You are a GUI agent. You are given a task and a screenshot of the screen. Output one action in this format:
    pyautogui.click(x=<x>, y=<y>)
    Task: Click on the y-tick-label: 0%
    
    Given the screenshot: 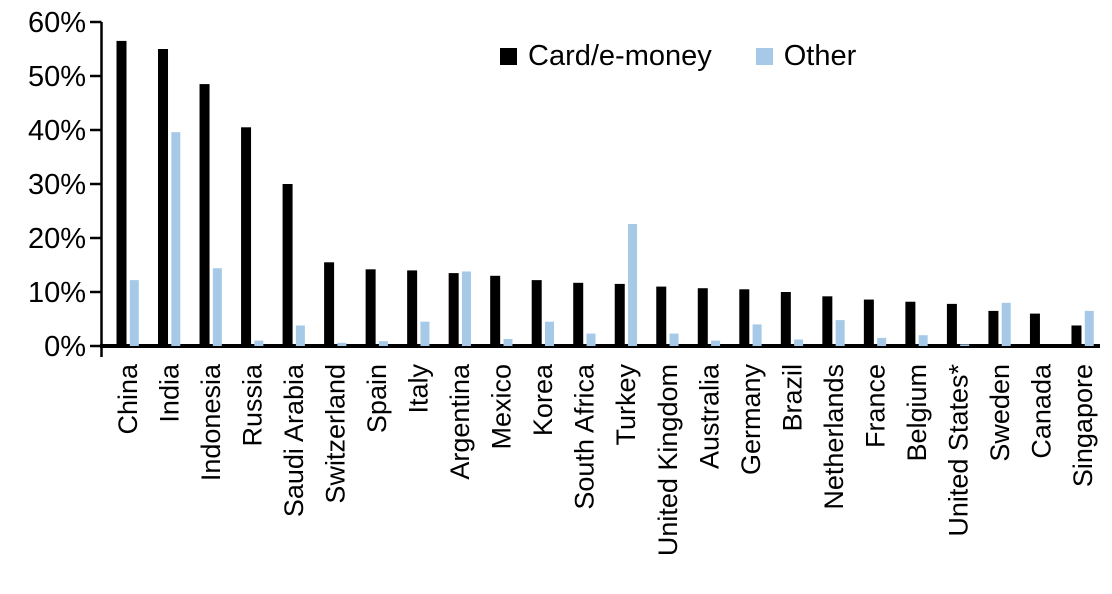 What is the action you would take?
    pyautogui.click(x=65, y=347)
    